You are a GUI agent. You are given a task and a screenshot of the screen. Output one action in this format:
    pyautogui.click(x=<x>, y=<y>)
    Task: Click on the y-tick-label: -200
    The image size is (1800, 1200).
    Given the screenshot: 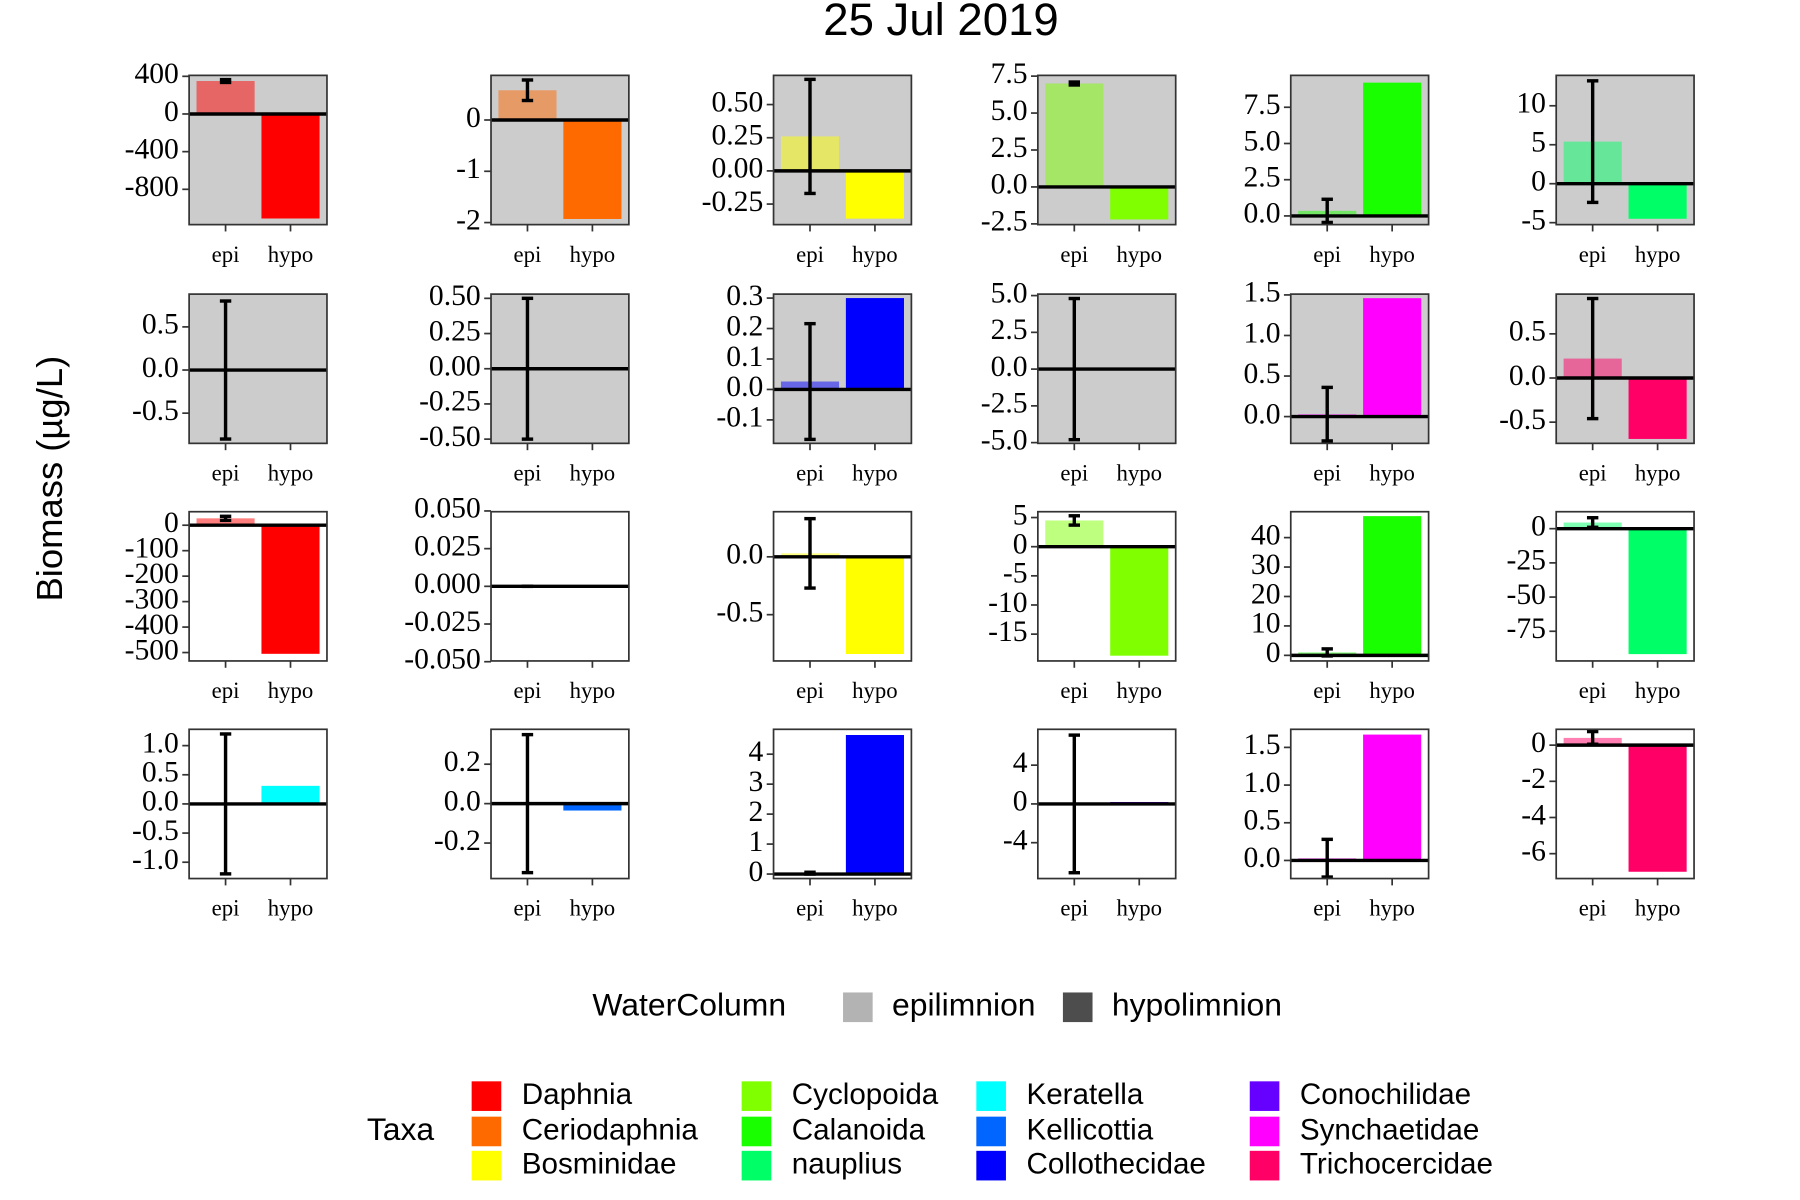 What is the action you would take?
    pyautogui.click(x=152, y=574)
    